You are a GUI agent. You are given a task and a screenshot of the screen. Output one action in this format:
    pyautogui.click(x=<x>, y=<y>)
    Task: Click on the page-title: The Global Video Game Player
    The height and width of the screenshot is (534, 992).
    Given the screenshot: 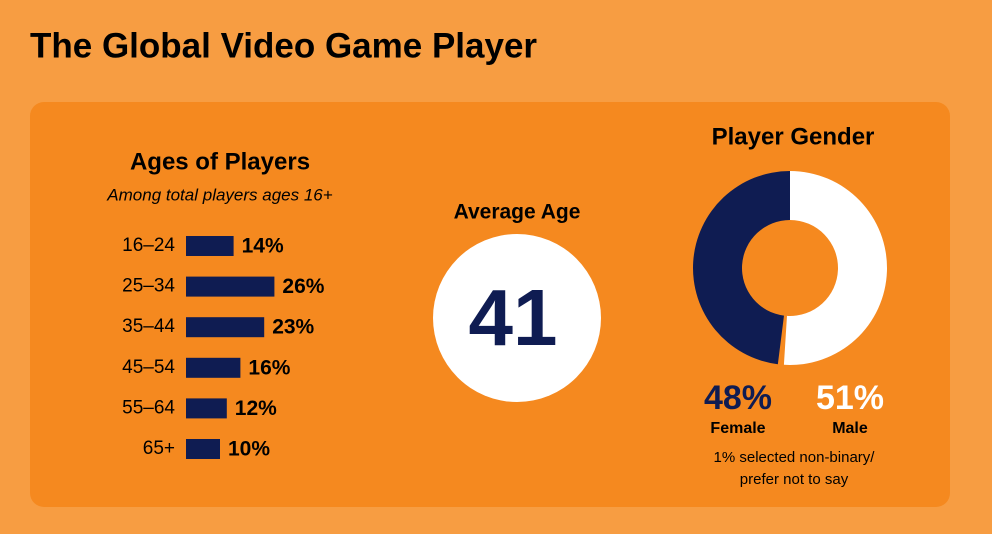 What is the action you would take?
    pyautogui.click(x=283, y=45)
    